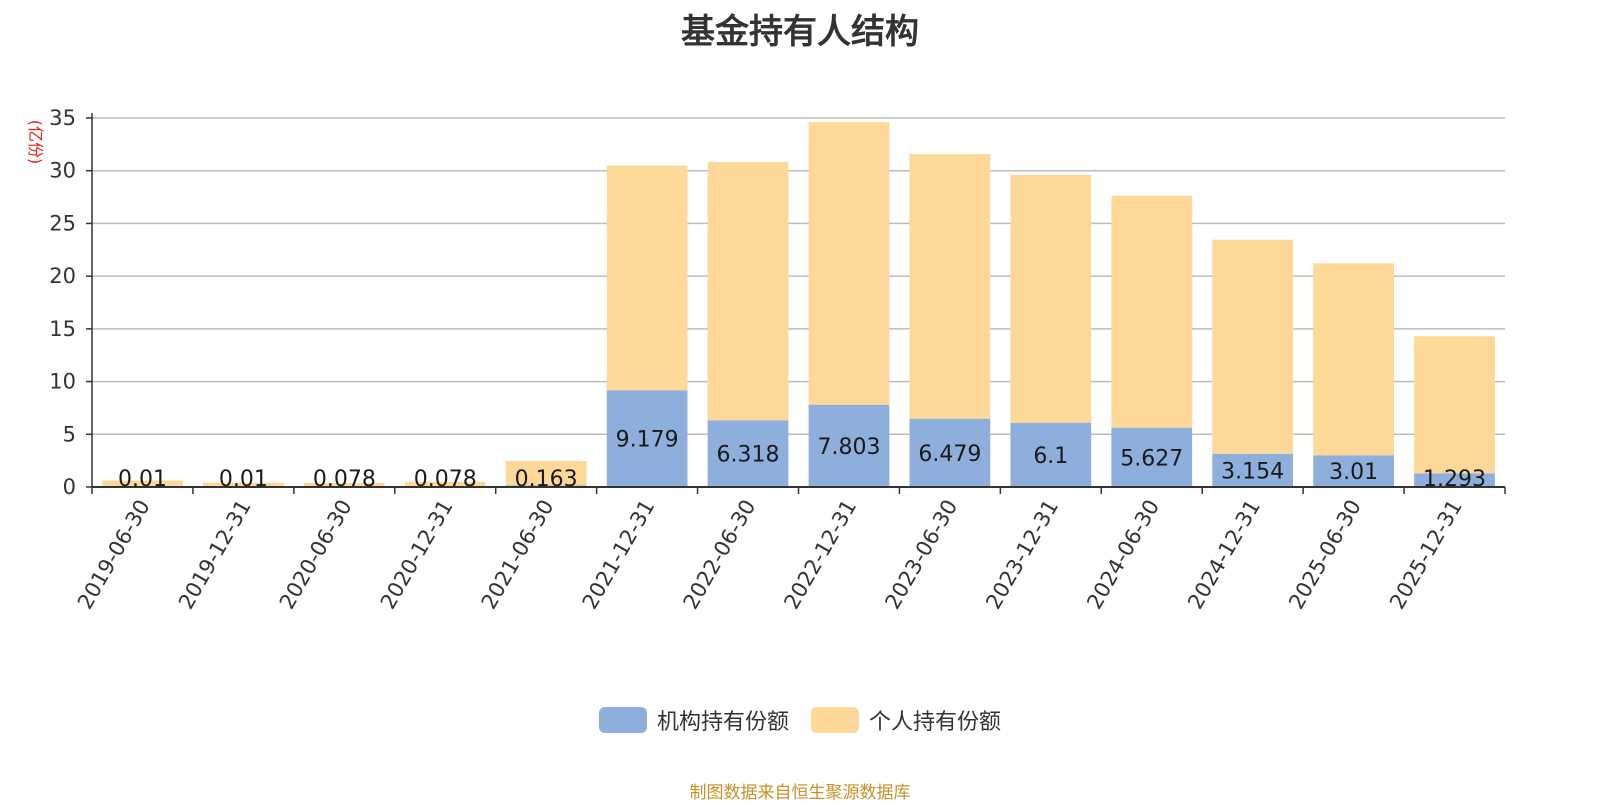  Describe the element at coordinates (748, 455) in the screenshot. I see `data-label-institution: 6.318` at that location.